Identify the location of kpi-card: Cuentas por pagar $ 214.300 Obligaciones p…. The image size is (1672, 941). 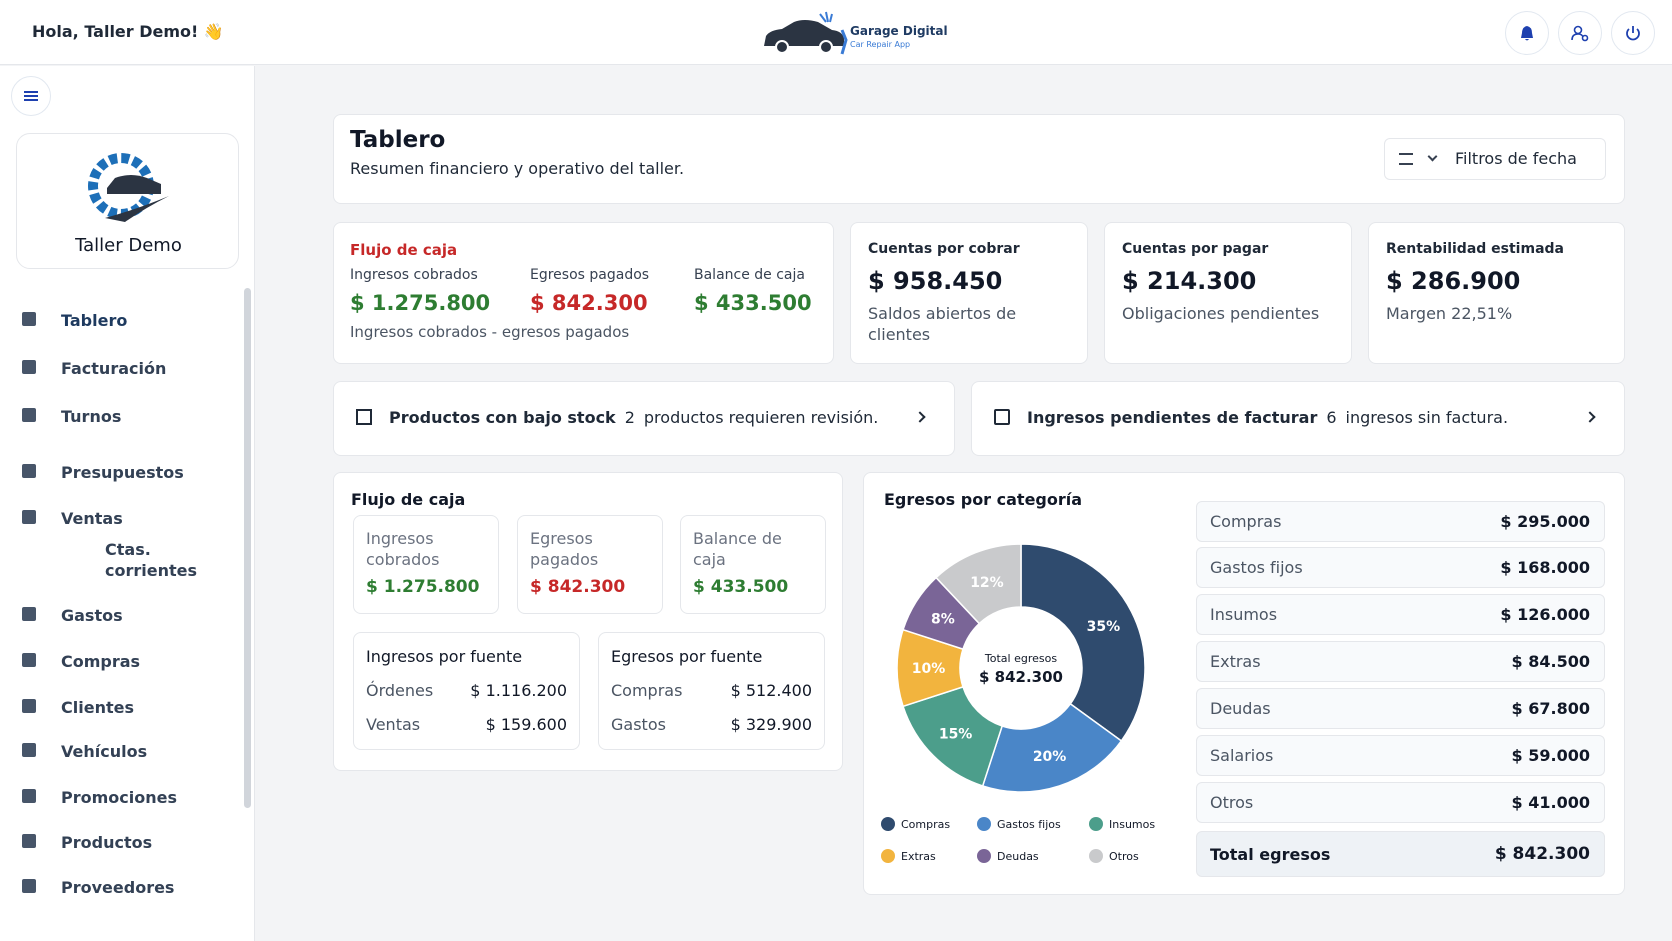
(1228, 293).